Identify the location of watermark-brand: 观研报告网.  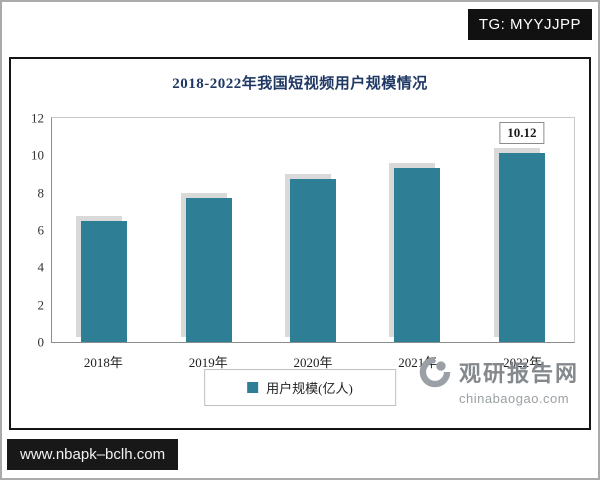
(518, 373).